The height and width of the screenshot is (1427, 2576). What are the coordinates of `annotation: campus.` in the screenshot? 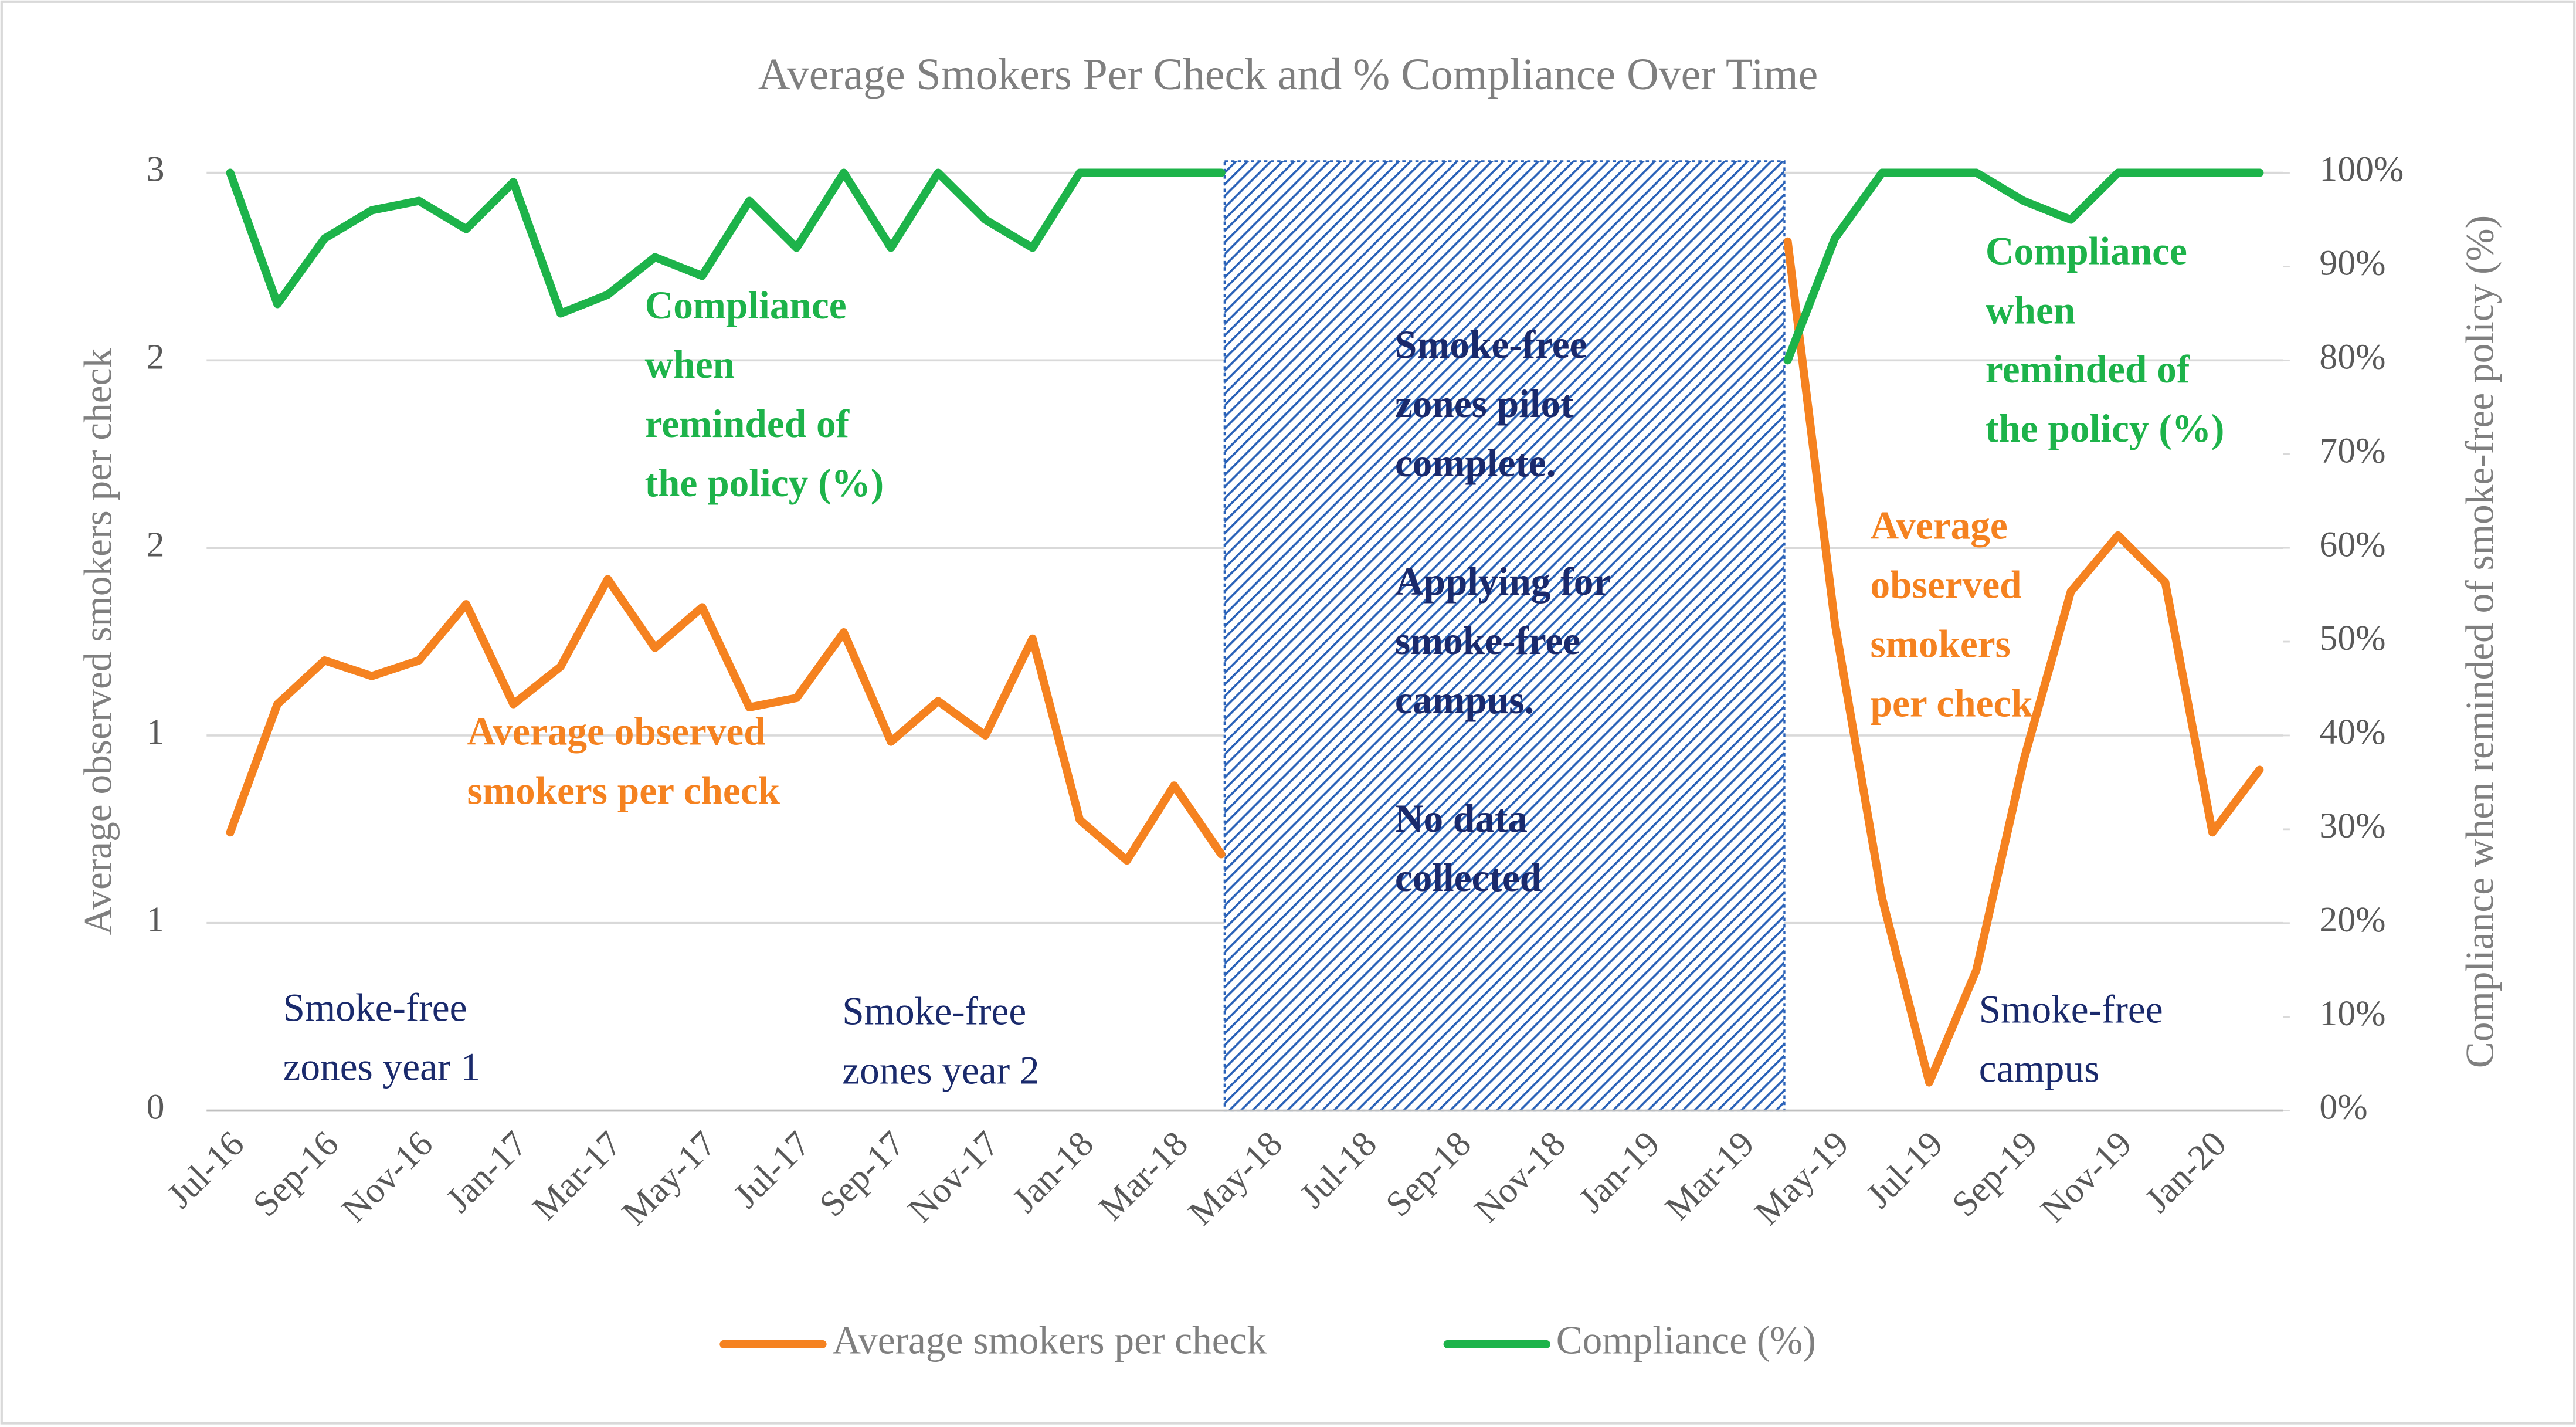 It's located at (1465, 700).